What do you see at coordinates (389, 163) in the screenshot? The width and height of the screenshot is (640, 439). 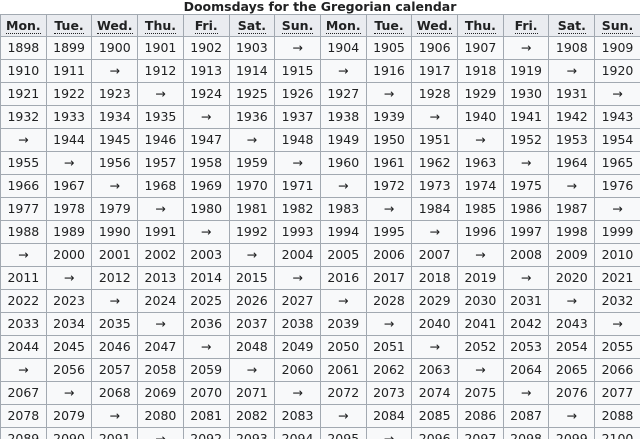 I see `table-cell: 1961` at bounding box center [389, 163].